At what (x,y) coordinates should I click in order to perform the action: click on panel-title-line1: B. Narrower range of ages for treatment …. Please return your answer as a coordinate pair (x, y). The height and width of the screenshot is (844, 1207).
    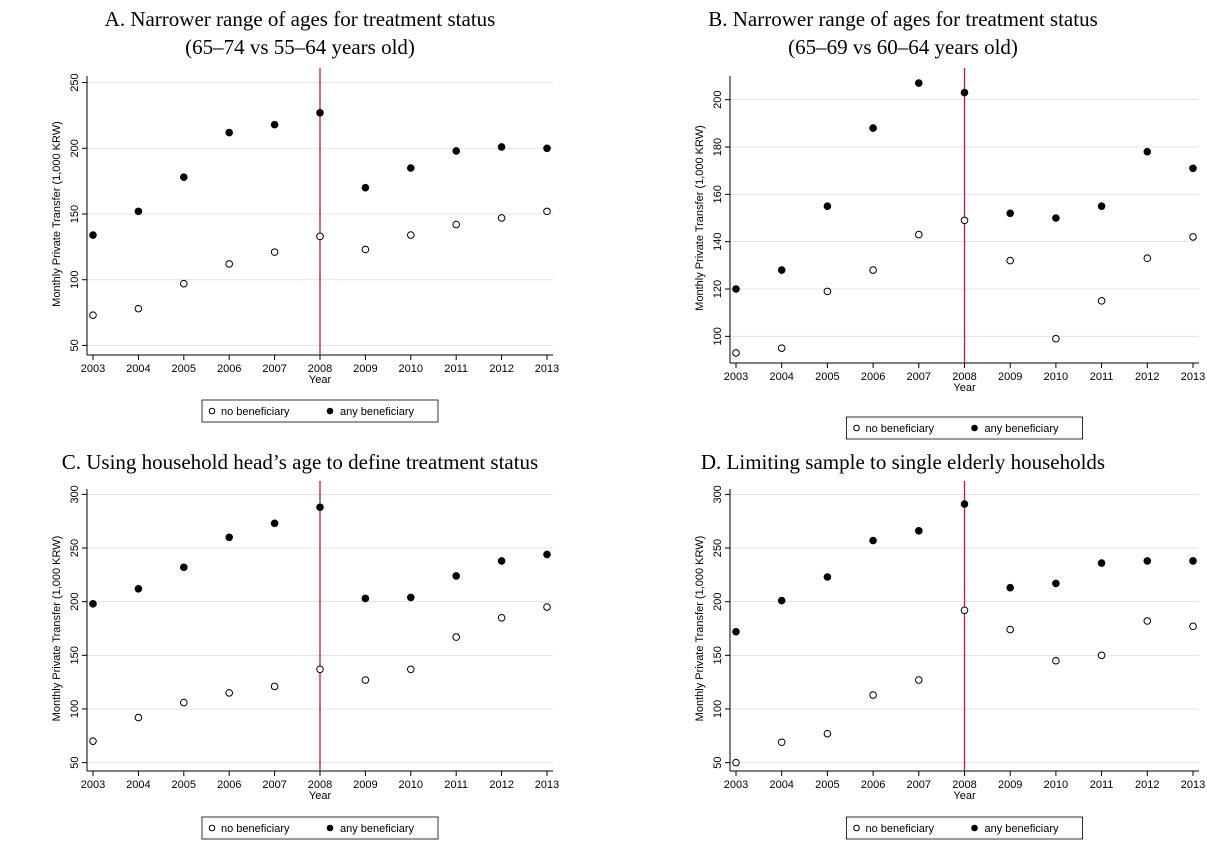
    Looking at the image, I should click on (903, 19).